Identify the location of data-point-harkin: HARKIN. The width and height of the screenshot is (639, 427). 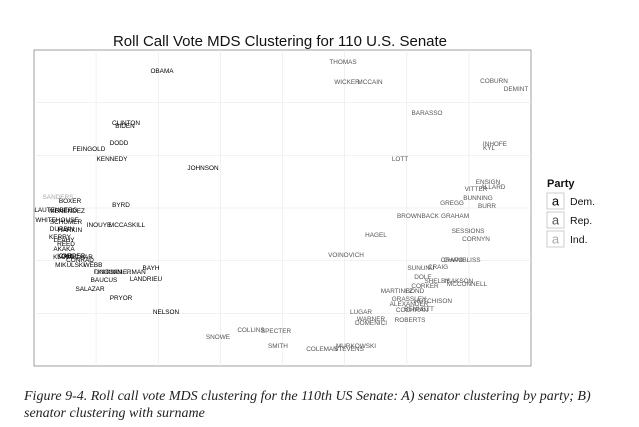
(70, 230).